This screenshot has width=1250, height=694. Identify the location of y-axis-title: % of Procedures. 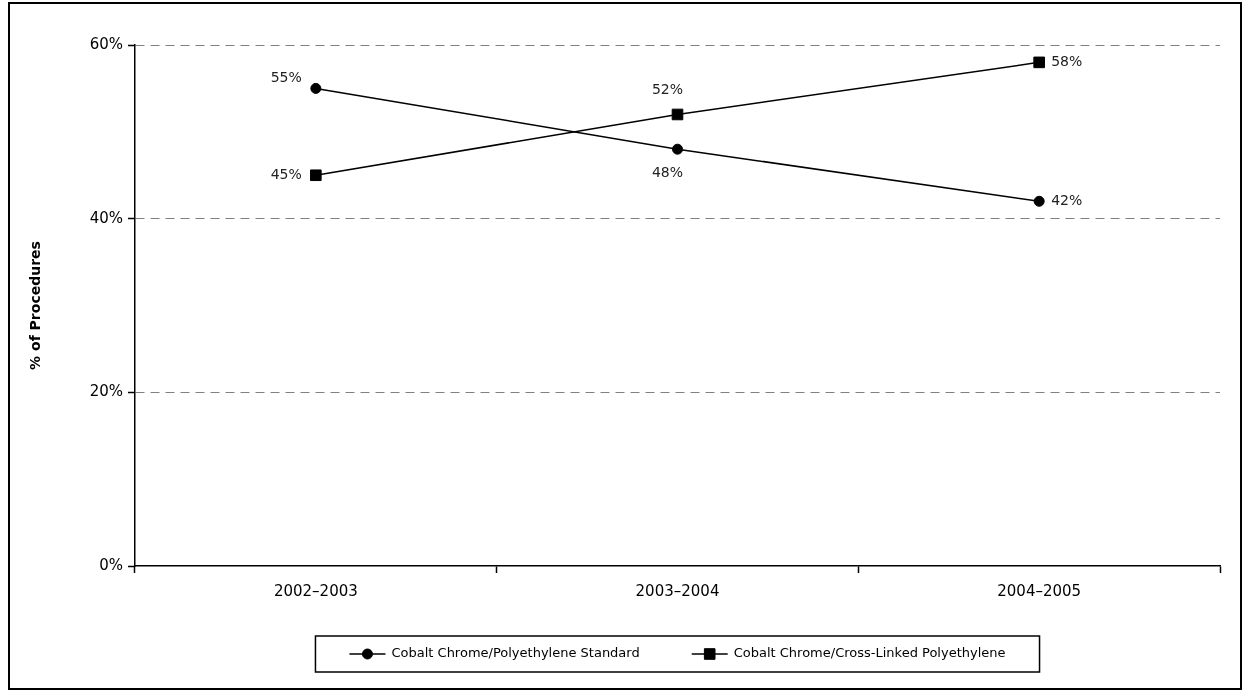
(35, 305).